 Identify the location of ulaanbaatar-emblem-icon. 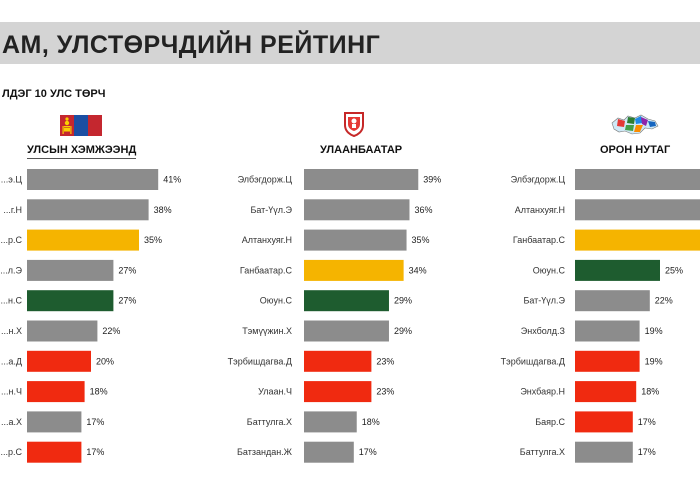
(354, 124).